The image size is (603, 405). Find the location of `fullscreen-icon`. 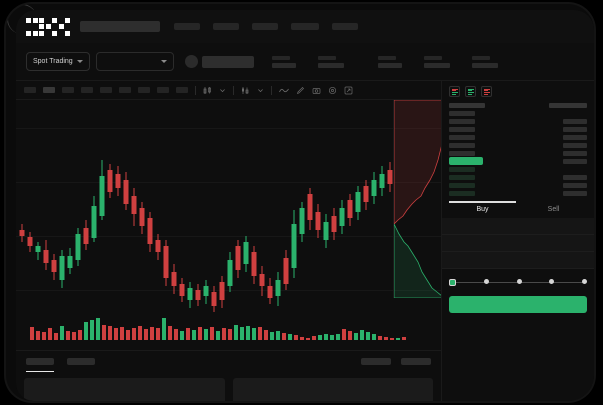

fullscreen-icon is located at coordinates (348, 90).